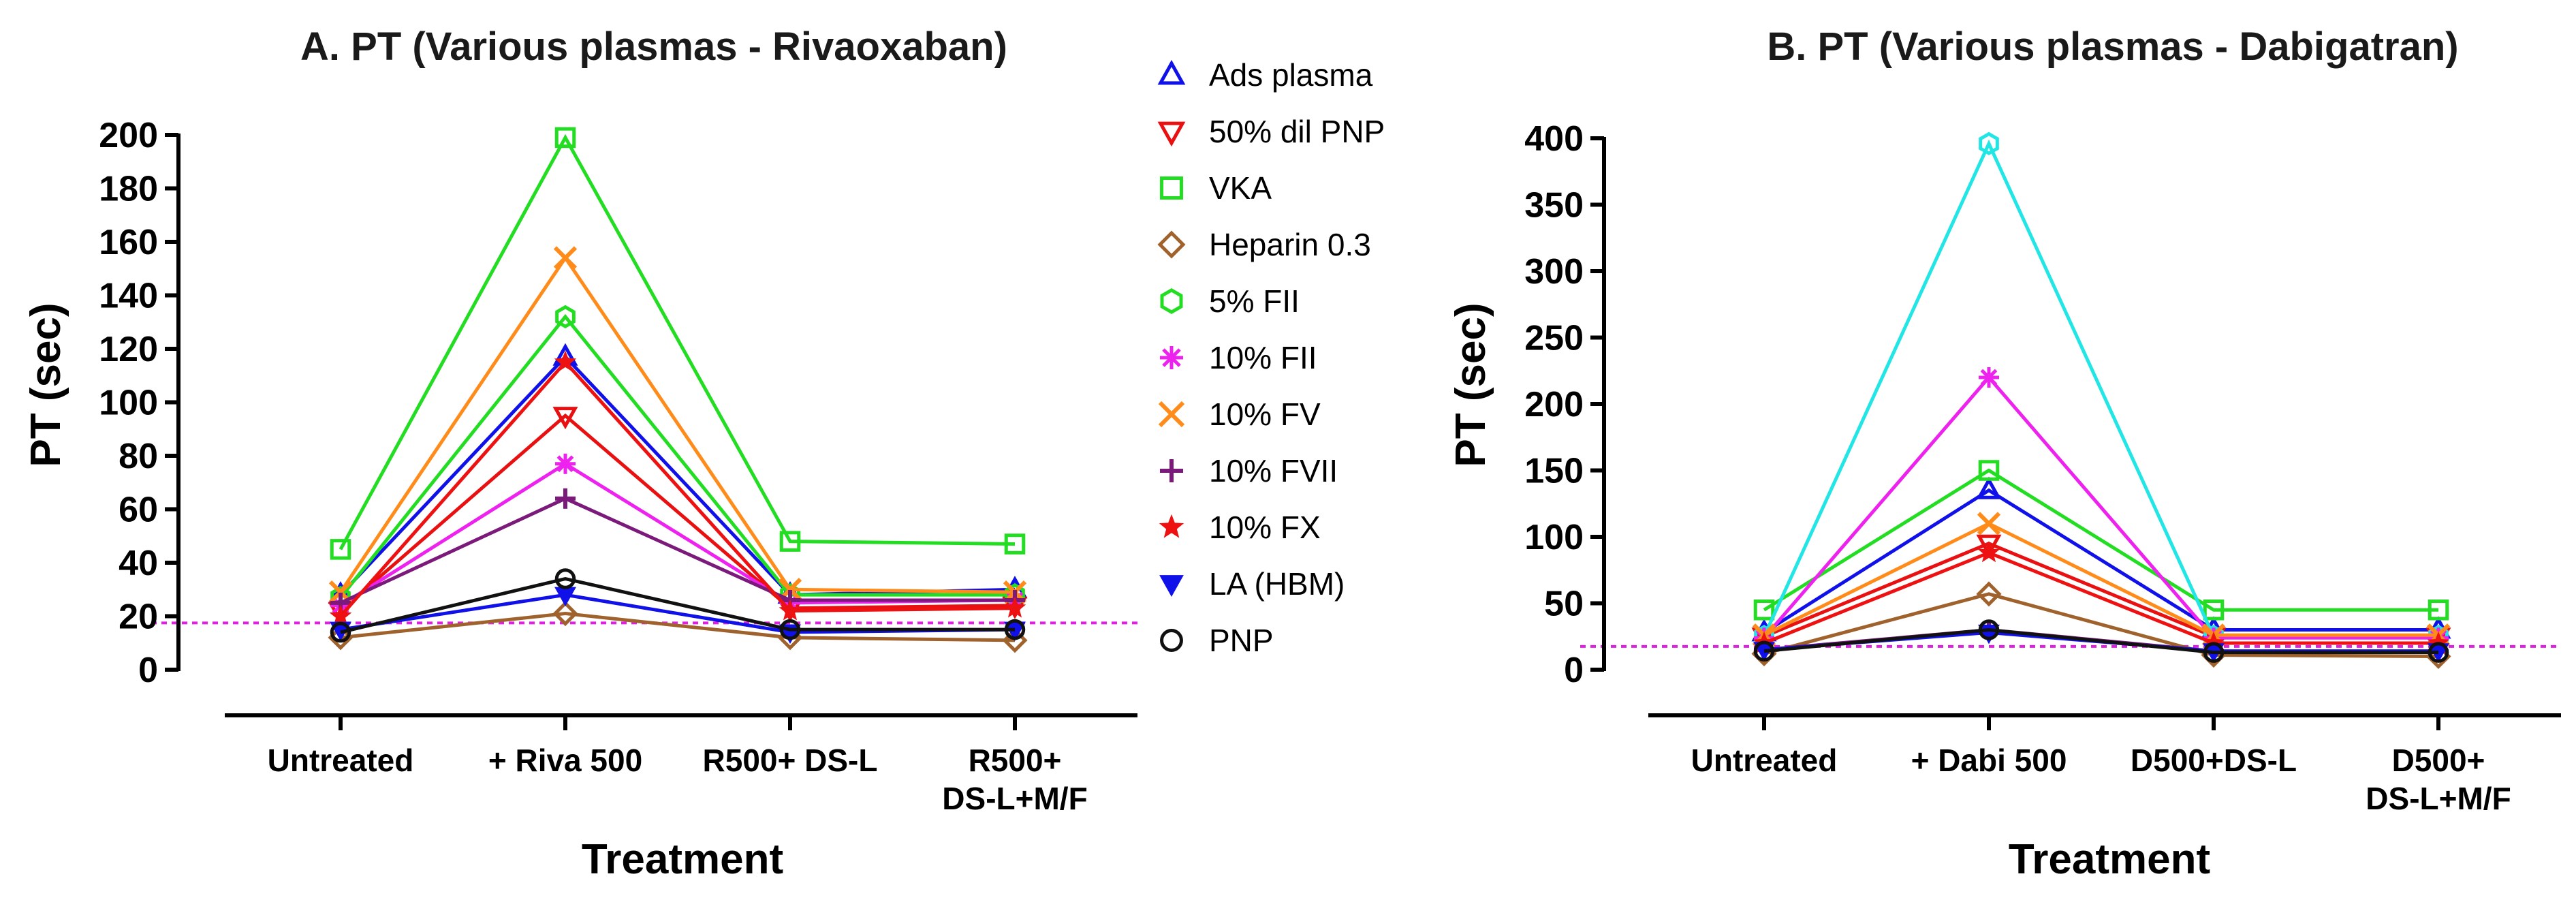 The height and width of the screenshot is (902, 2576). Describe the element at coordinates (1014, 780) in the screenshot. I see `panel-a-x-tick-label: R500+ DS-L+M/F` at that location.